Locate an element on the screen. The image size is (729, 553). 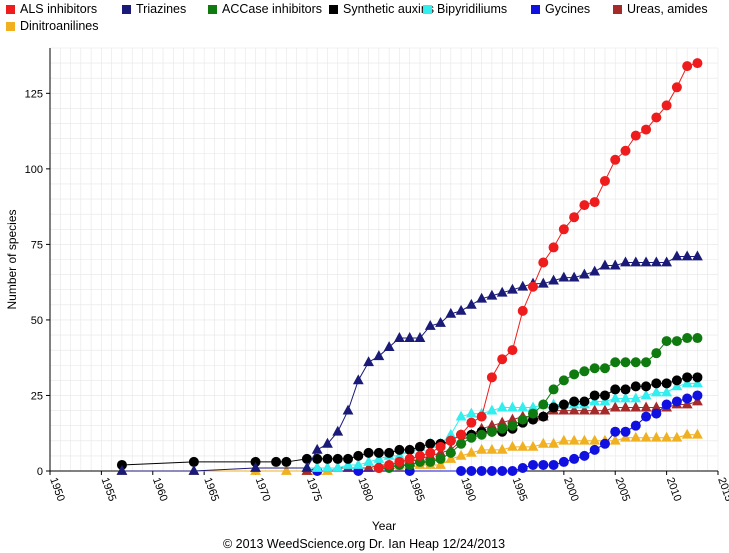
legend-item: Bipyridiliums is located at coordinates (465, 9).